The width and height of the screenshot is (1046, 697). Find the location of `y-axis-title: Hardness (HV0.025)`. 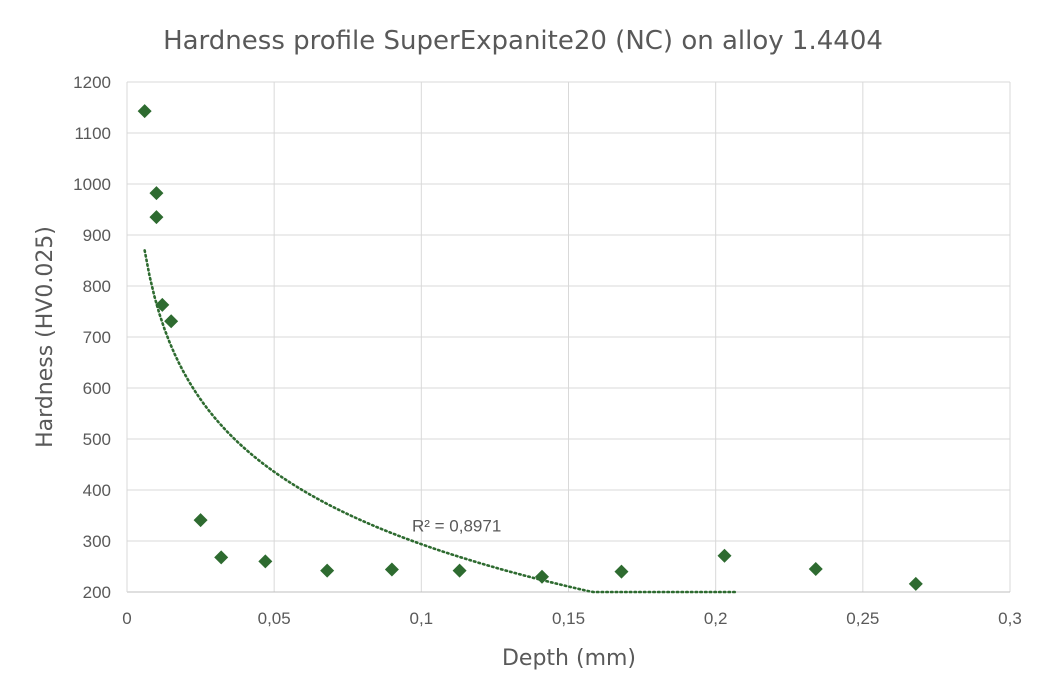

y-axis-title: Hardness (HV0.025) is located at coordinates (45, 337).